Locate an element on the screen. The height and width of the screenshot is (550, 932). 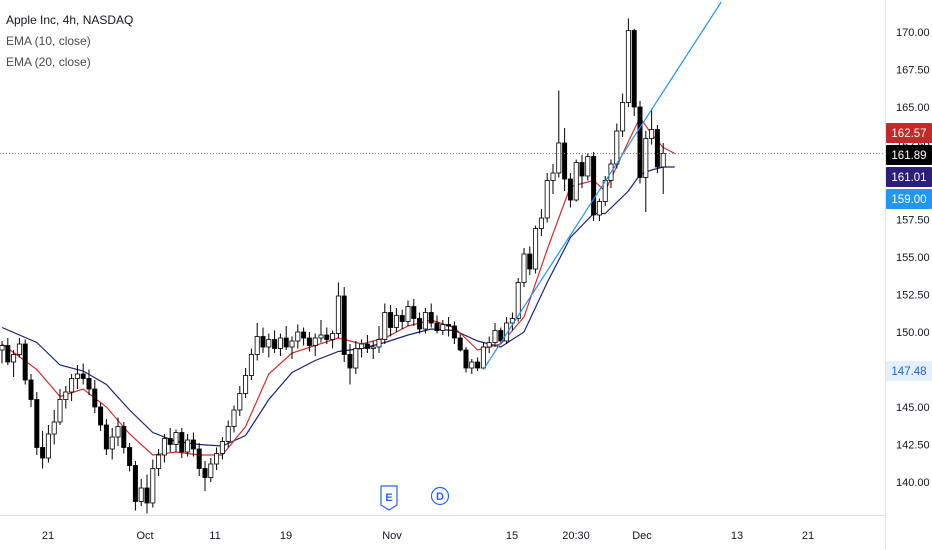
ema10-legend: EMA (10, close) is located at coordinates (48, 41).